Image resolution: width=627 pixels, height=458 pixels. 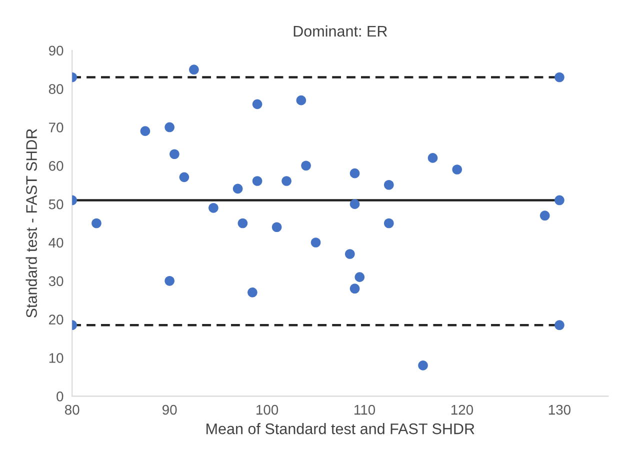 What do you see at coordinates (56, 319) in the screenshot?
I see `y-tick-label: 20` at bounding box center [56, 319].